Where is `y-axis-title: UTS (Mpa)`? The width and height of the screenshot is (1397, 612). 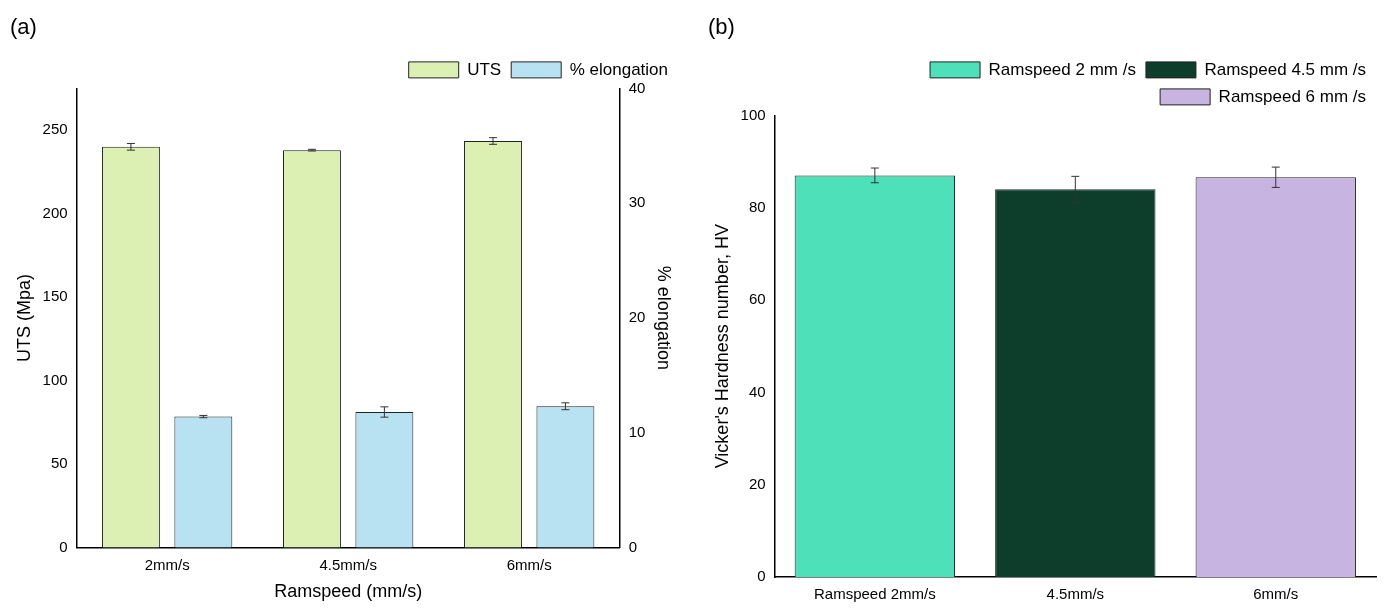
y-axis-title: UTS (Mpa) is located at coordinates (23, 317).